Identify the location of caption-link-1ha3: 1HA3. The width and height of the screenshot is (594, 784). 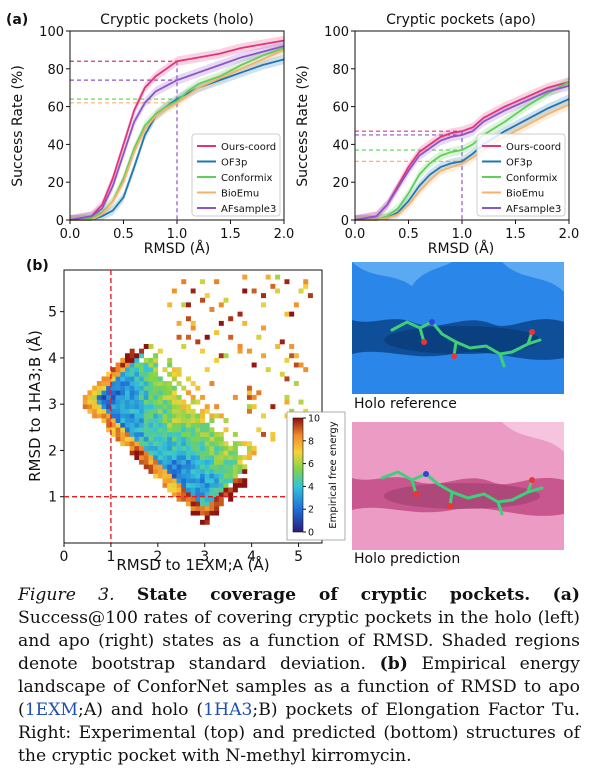
(228, 710).